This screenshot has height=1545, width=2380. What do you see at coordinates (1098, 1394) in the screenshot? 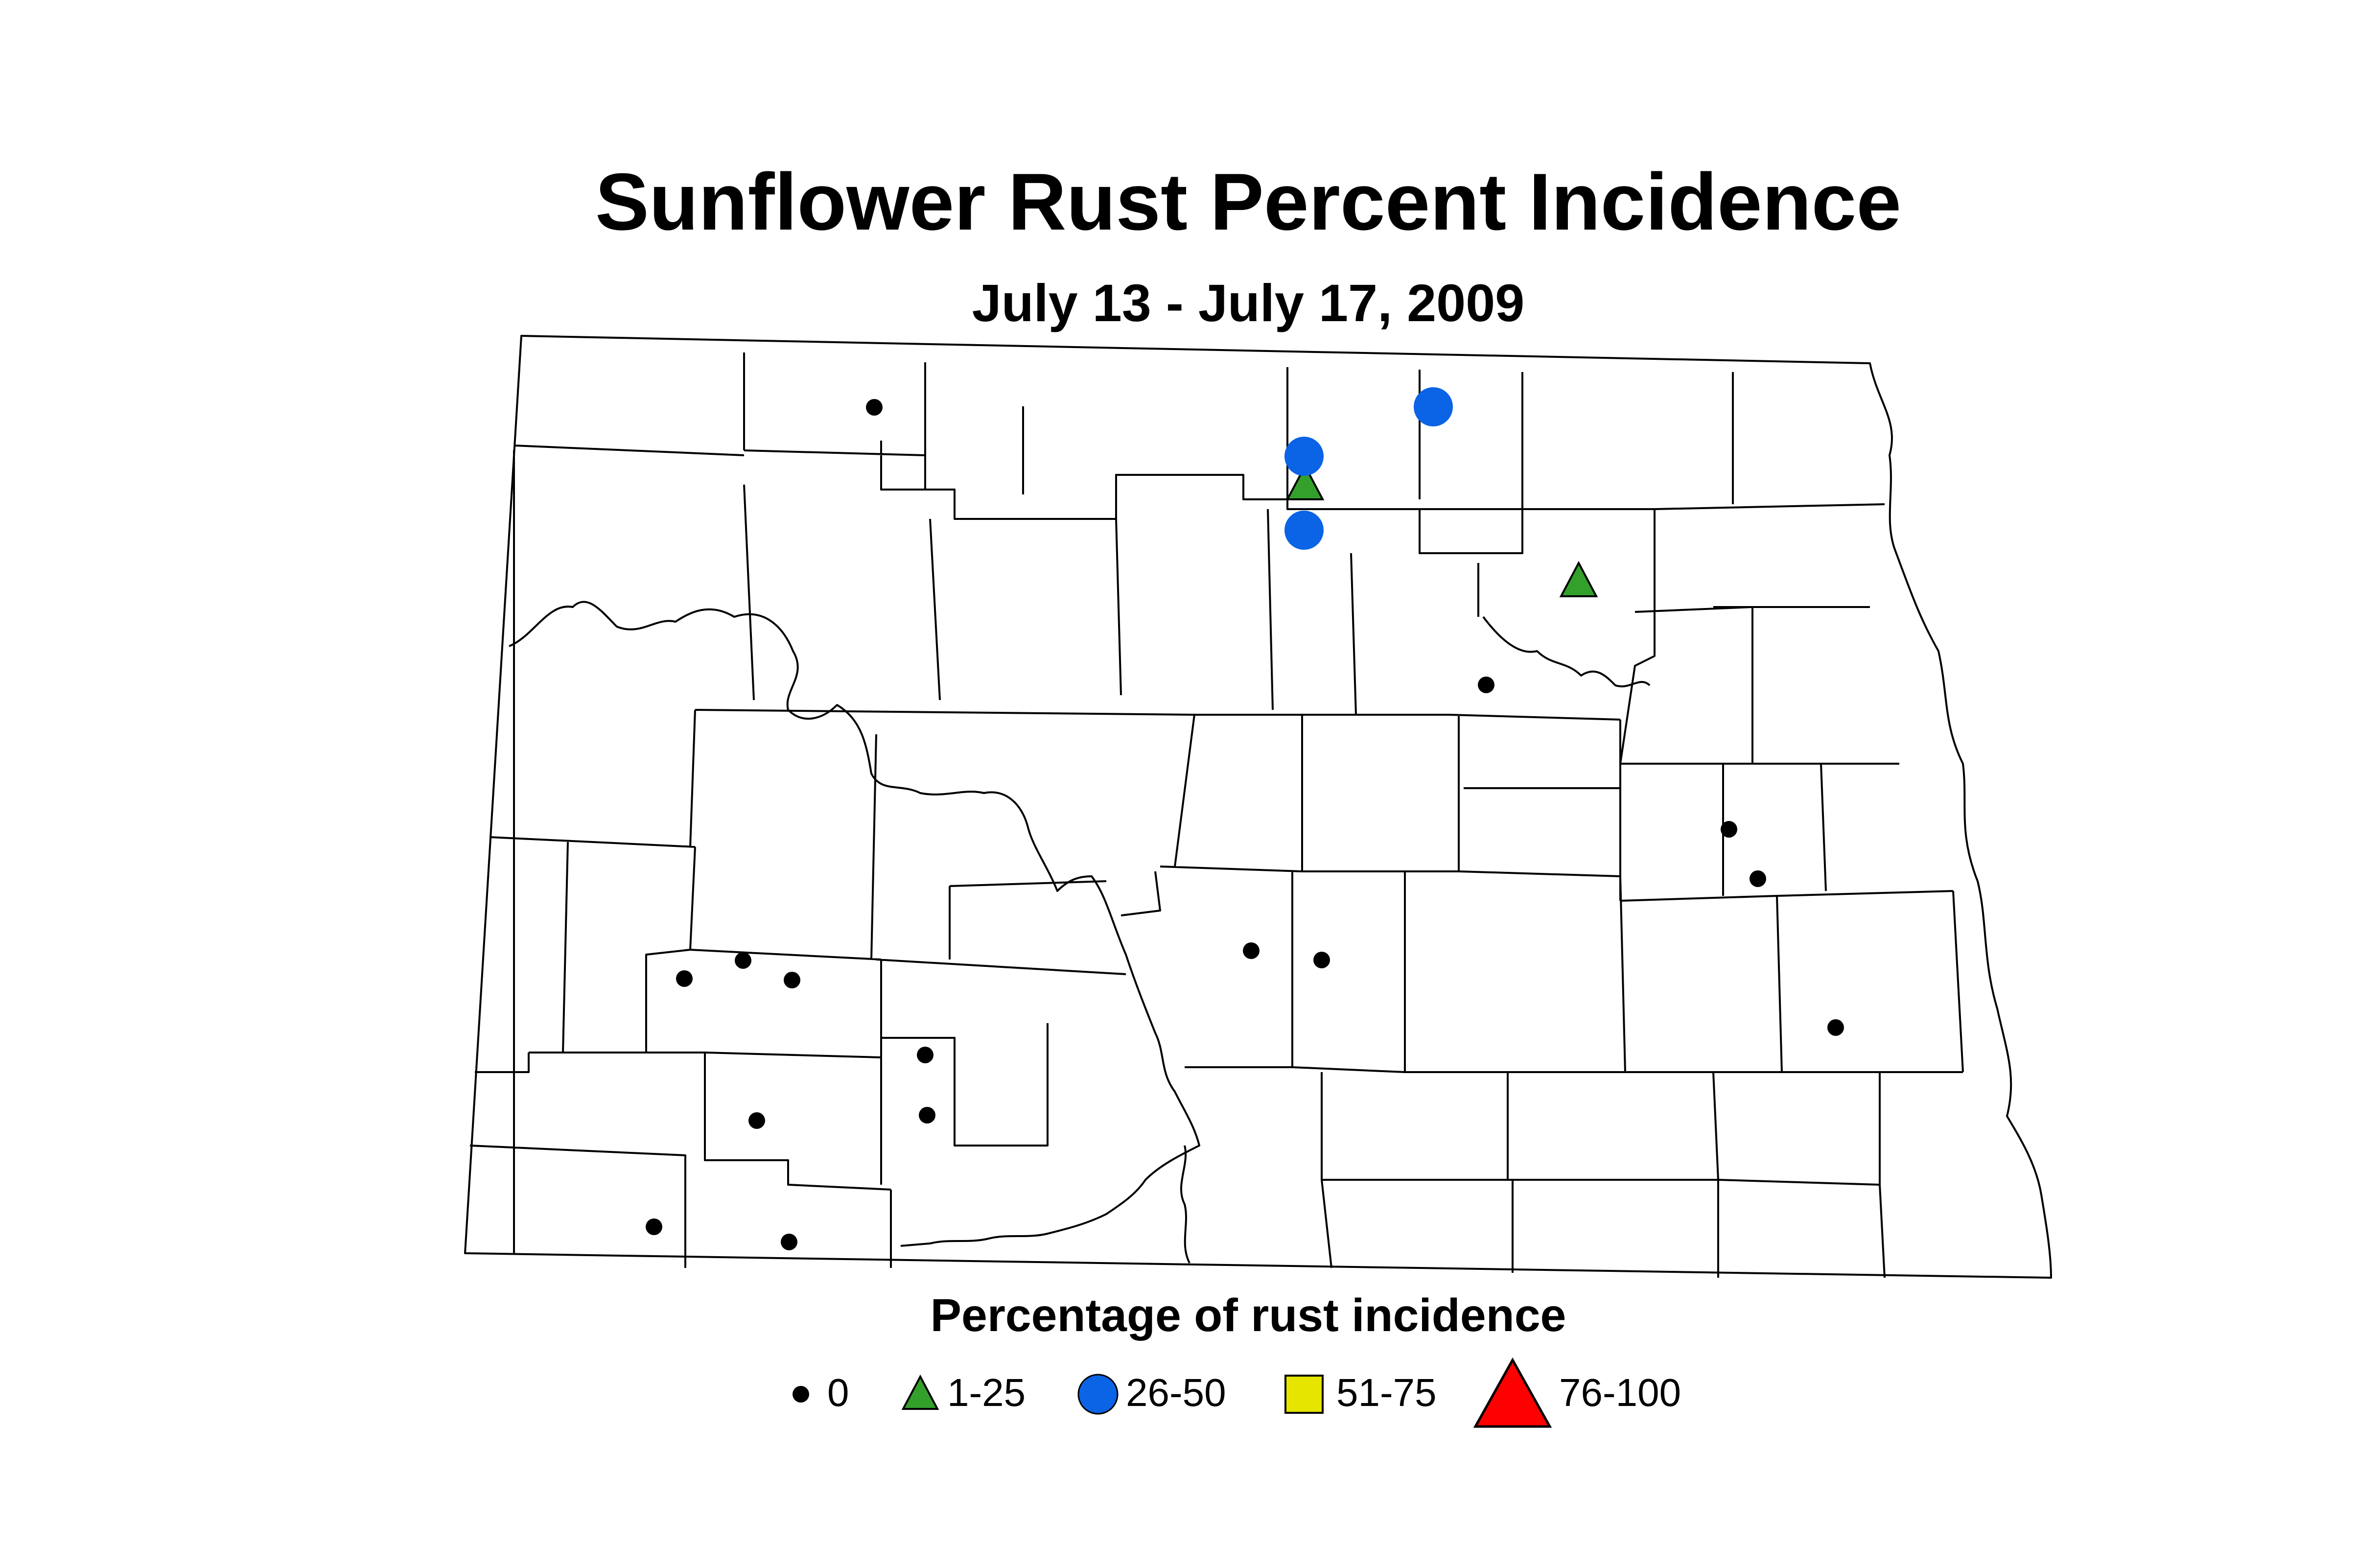
I see `circle-icon` at bounding box center [1098, 1394].